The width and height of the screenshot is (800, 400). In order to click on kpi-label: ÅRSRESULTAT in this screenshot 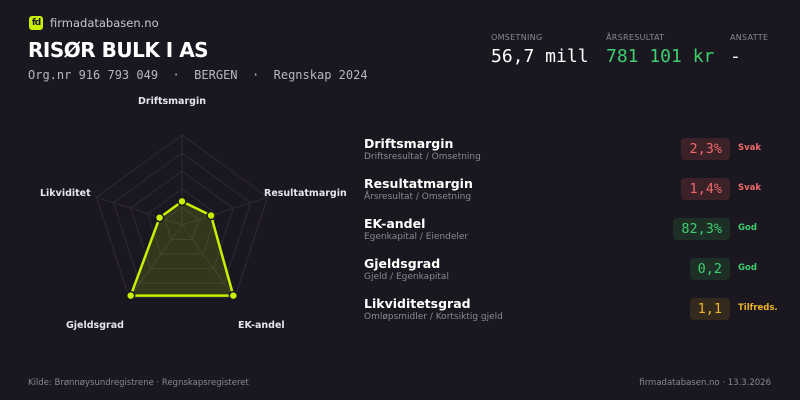, I will do `click(635, 37)`.